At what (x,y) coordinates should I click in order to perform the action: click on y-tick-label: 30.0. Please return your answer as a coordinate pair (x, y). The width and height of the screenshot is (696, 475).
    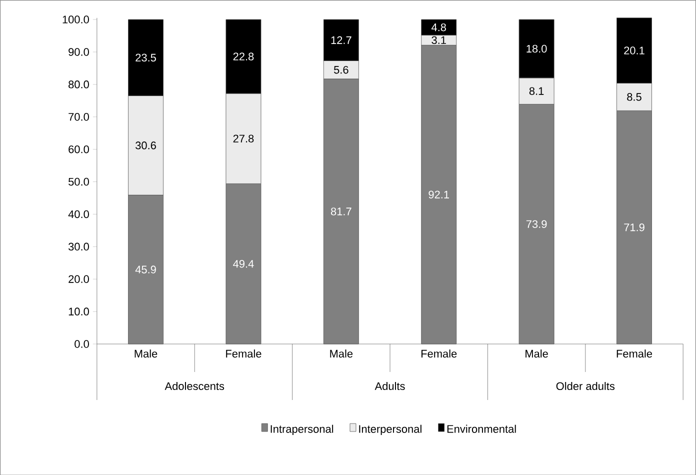
    Looking at the image, I should click on (78, 246).